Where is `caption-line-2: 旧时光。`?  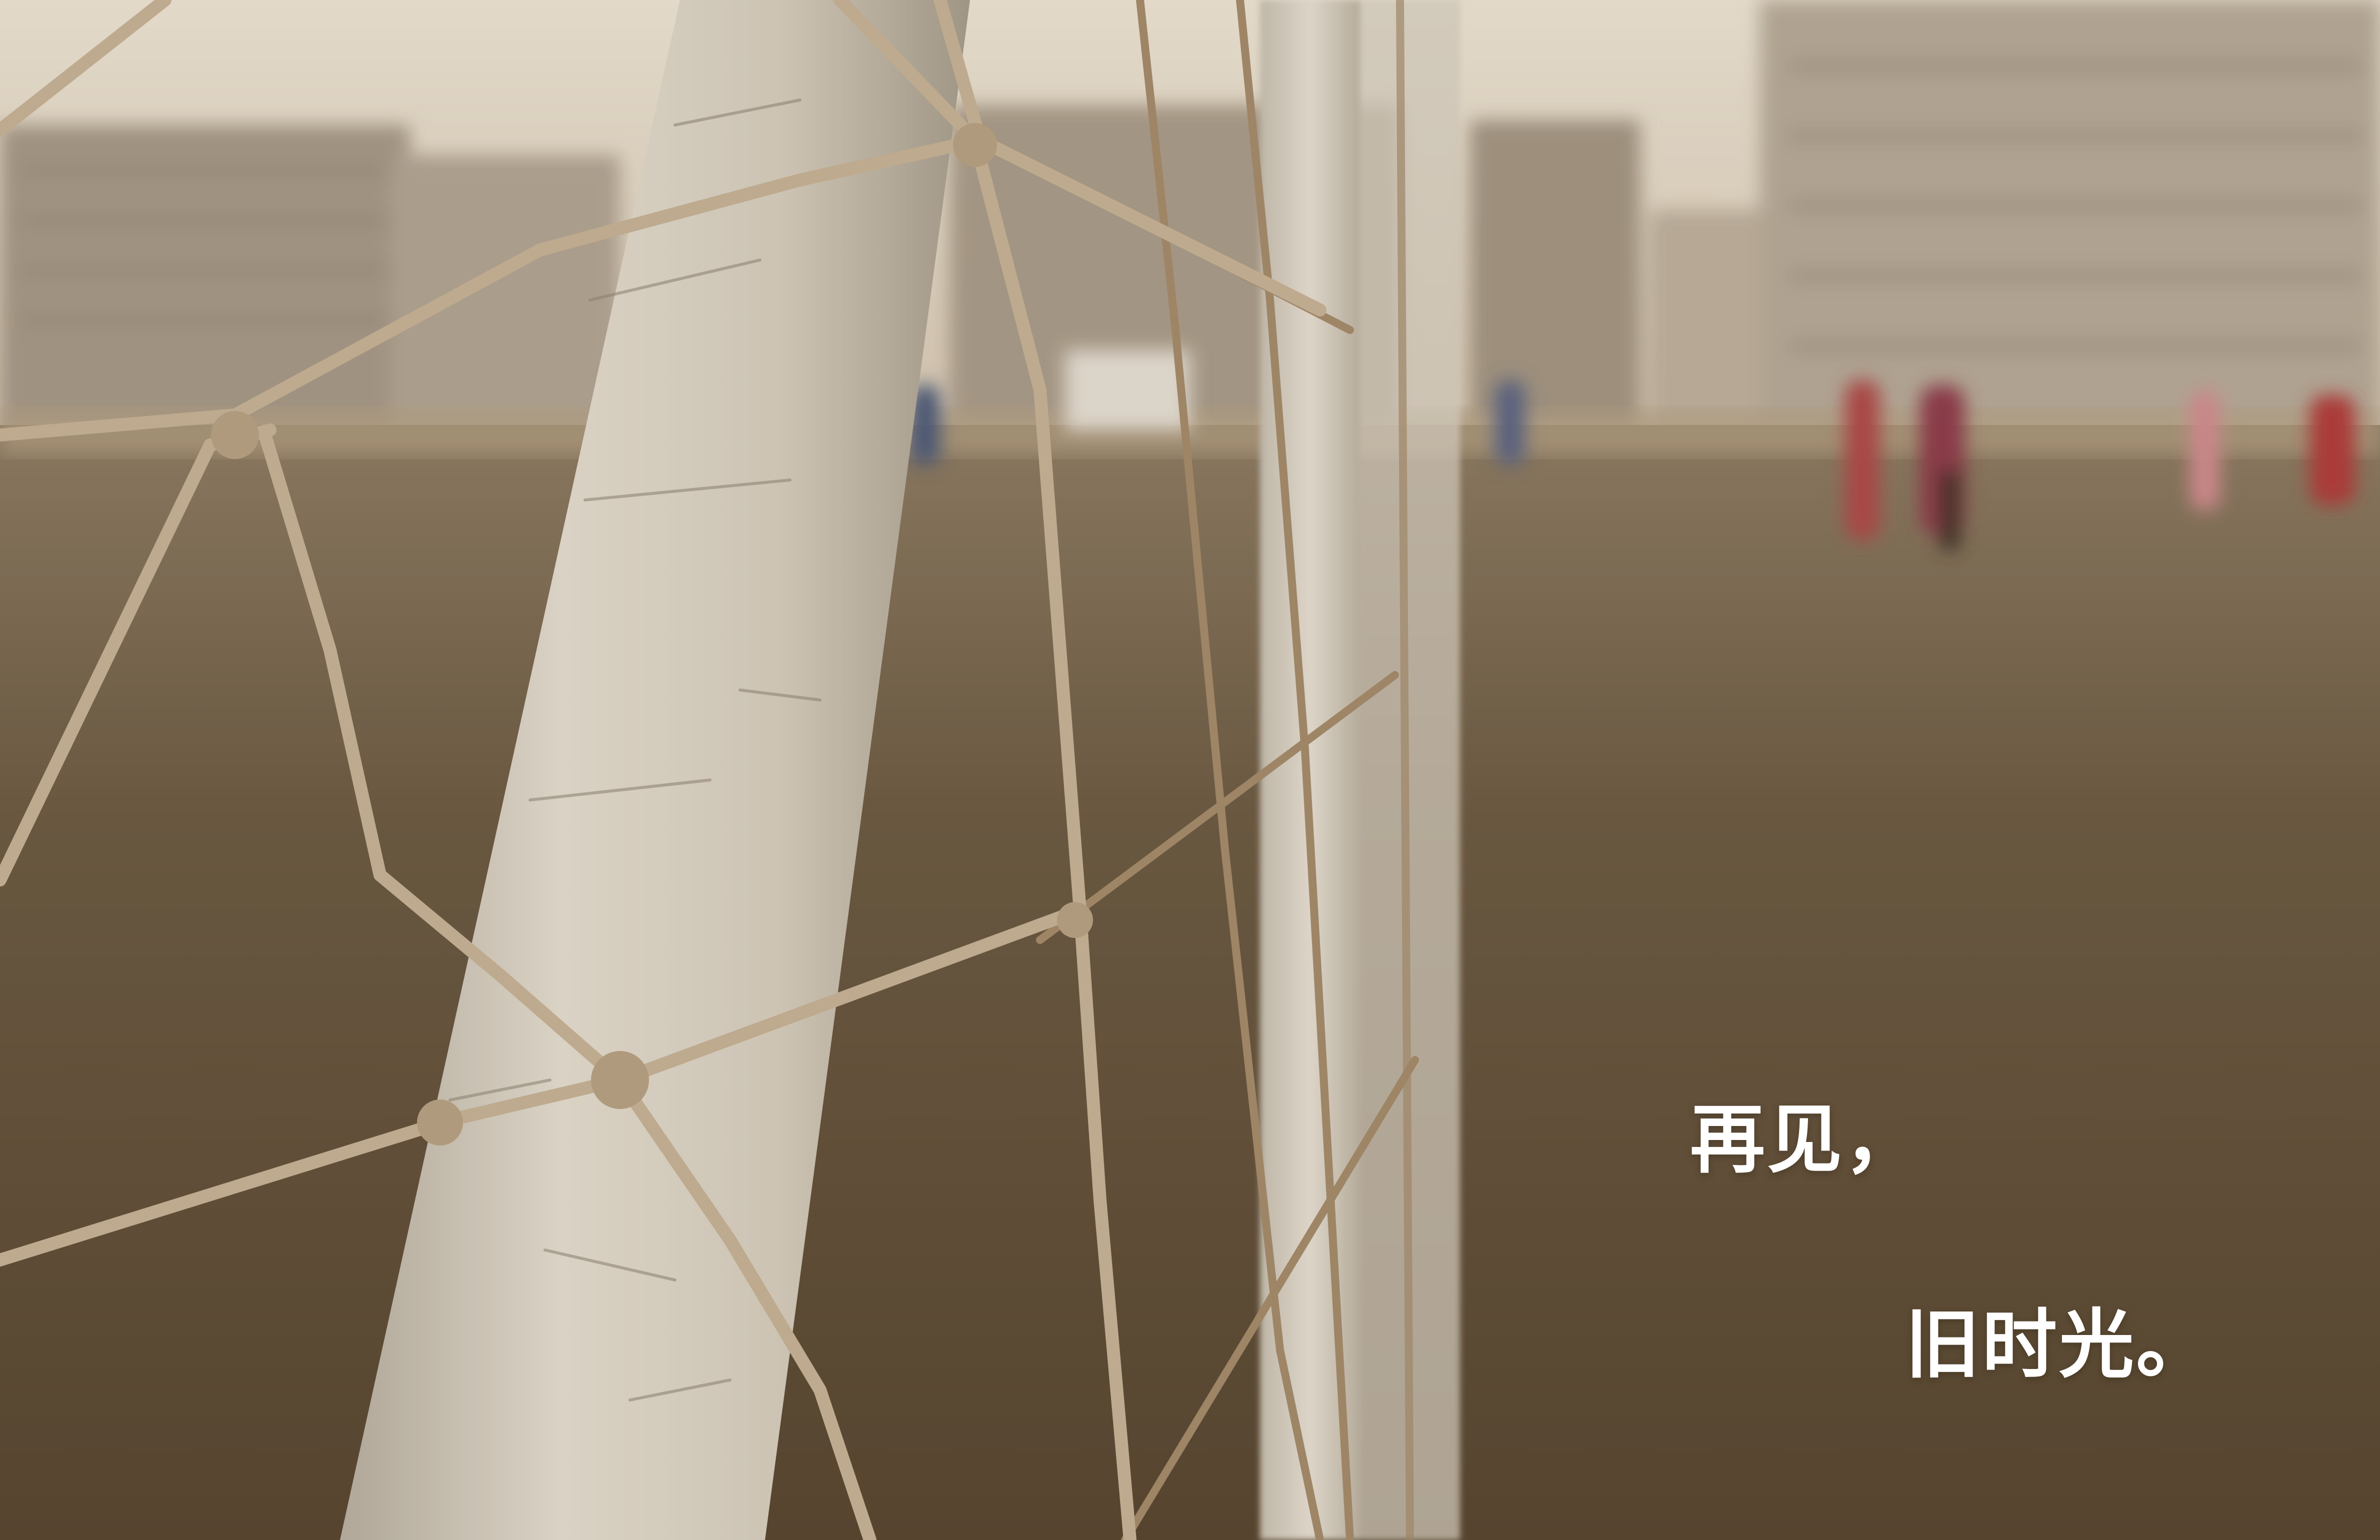 caption-line-2: 旧时光。 is located at coordinates (2059, 1345).